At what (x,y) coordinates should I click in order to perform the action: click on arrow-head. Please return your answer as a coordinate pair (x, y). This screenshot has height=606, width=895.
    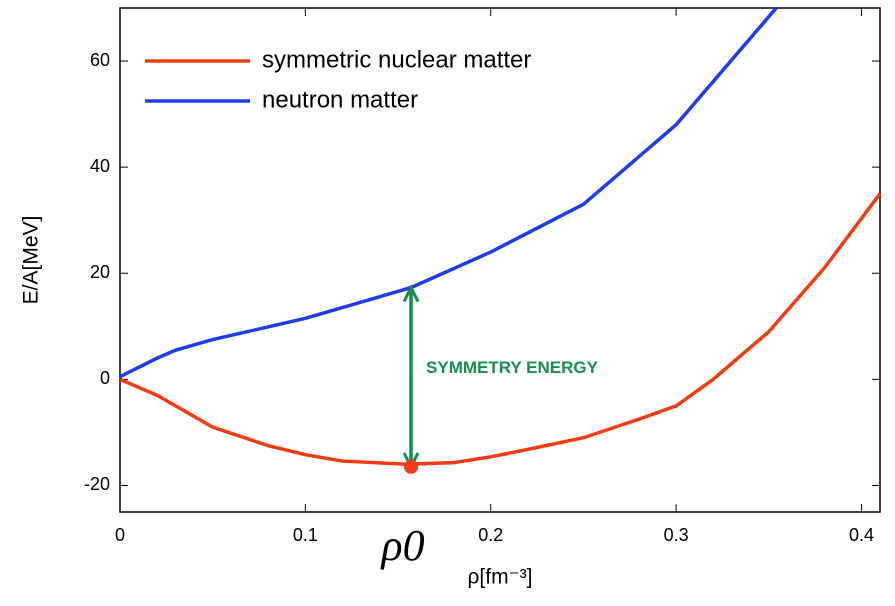
    Looking at the image, I should click on (411, 293).